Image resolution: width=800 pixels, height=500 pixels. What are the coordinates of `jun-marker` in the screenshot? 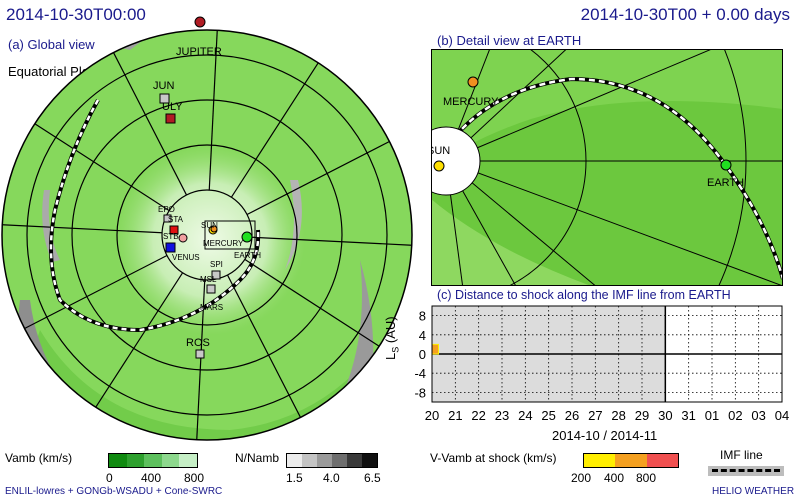 It's located at (164, 98).